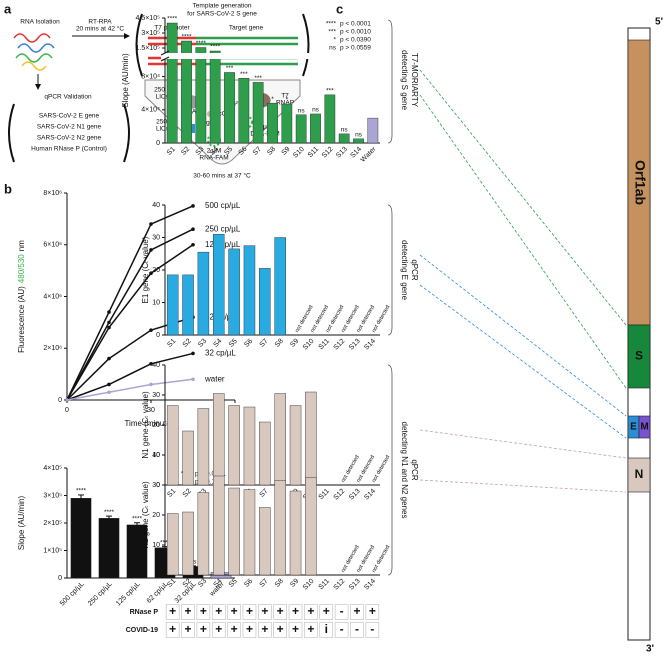  Describe the element at coordinates (156, 237) in the screenshot. I see `y-tick-label: 30` at that location.